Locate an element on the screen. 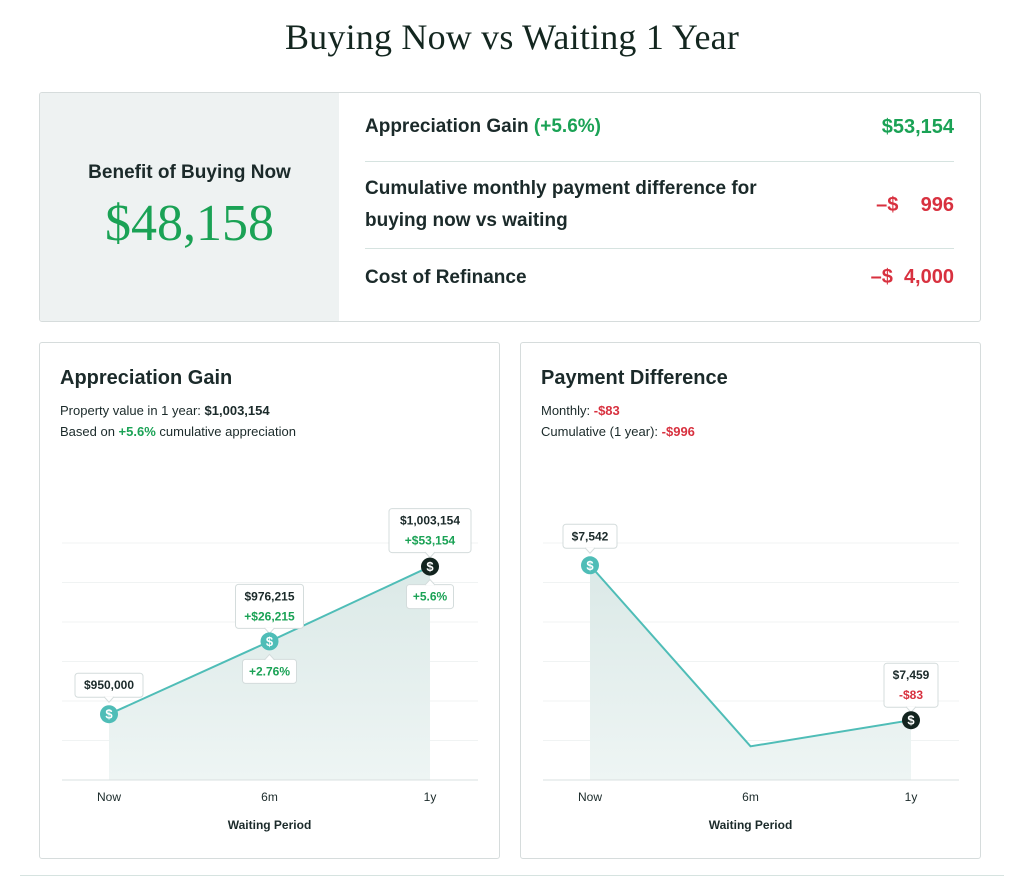  area-fill is located at coordinates (750, 672).